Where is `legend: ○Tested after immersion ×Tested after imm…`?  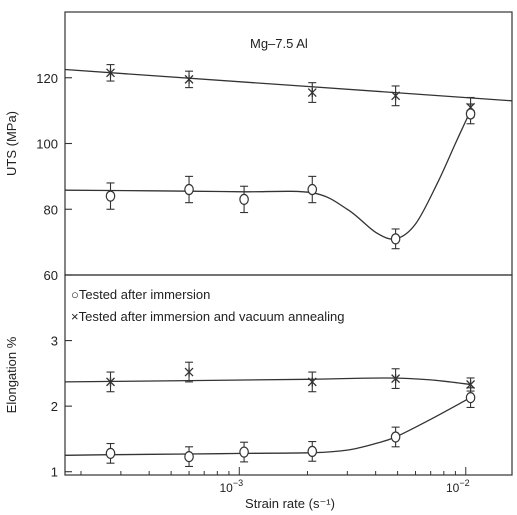 legend: ○Tested after immersion ×Tested after imm… is located at coordinates (208, 305).